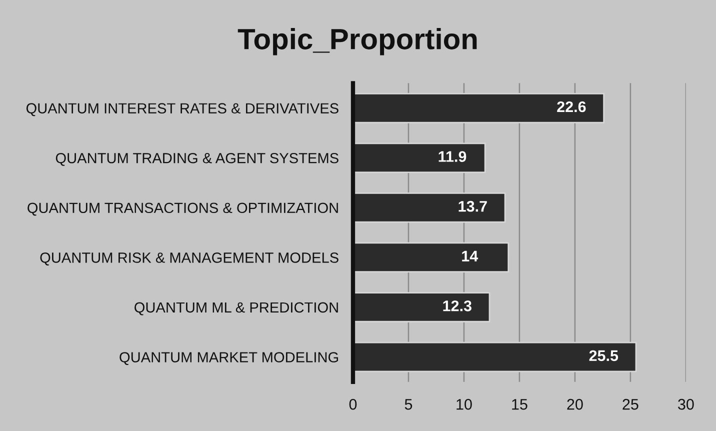 This screenshot has width=716, height=431. I want to click on y-tick-label: QUANTUM MARKET MODELING, so click(229, 359).